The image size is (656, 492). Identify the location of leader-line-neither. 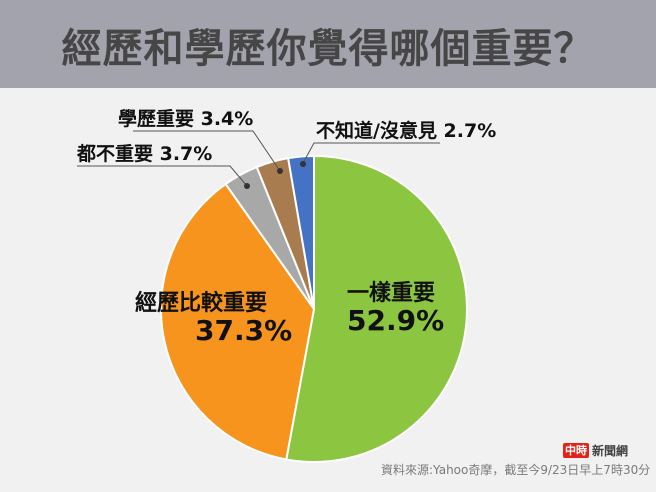
(162, 176).